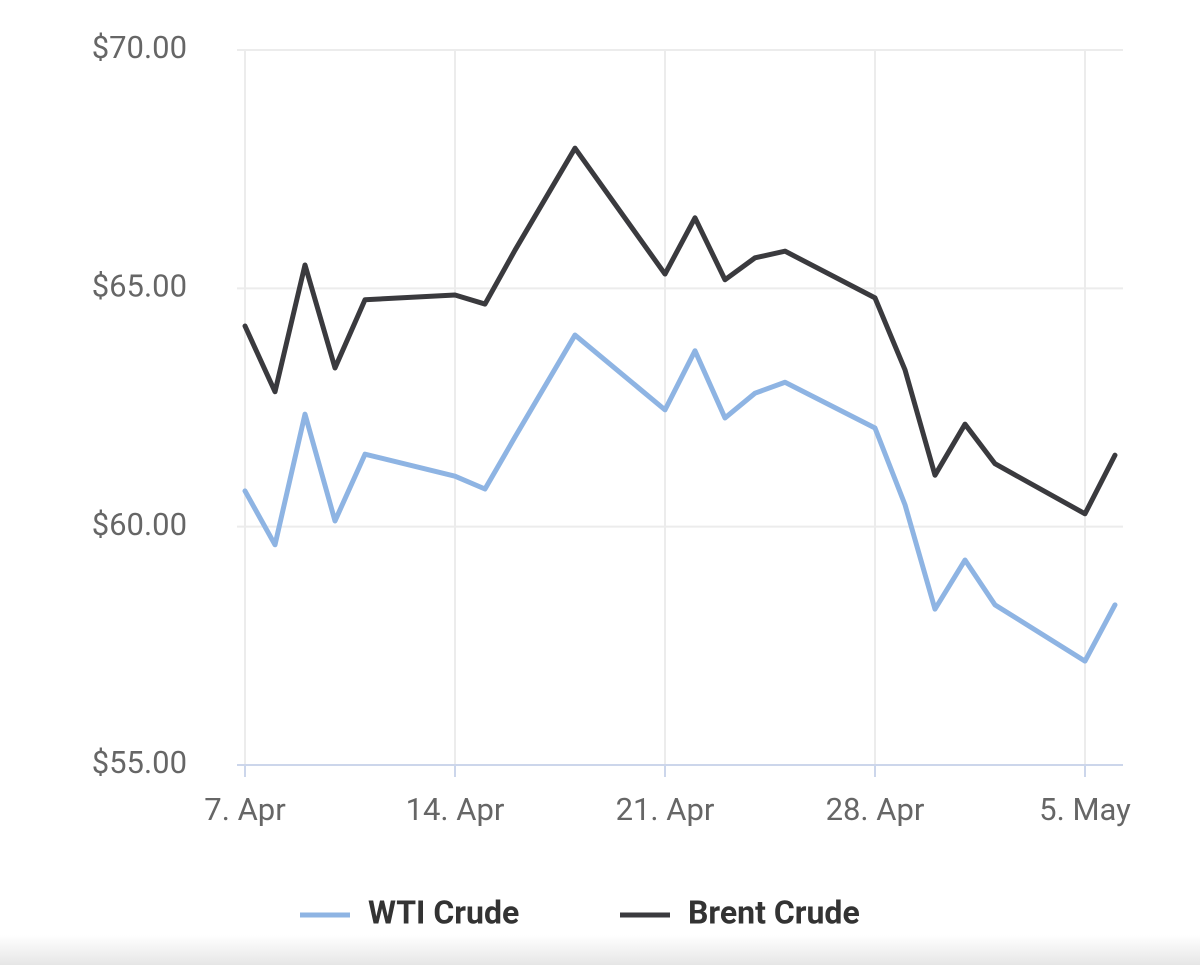 This screenshot has width=1200, height=965. What do you see at coordinates (774, 912) in the screenshot?
I see `legend-label: Brent Crude` at bounding box center [774, 912].